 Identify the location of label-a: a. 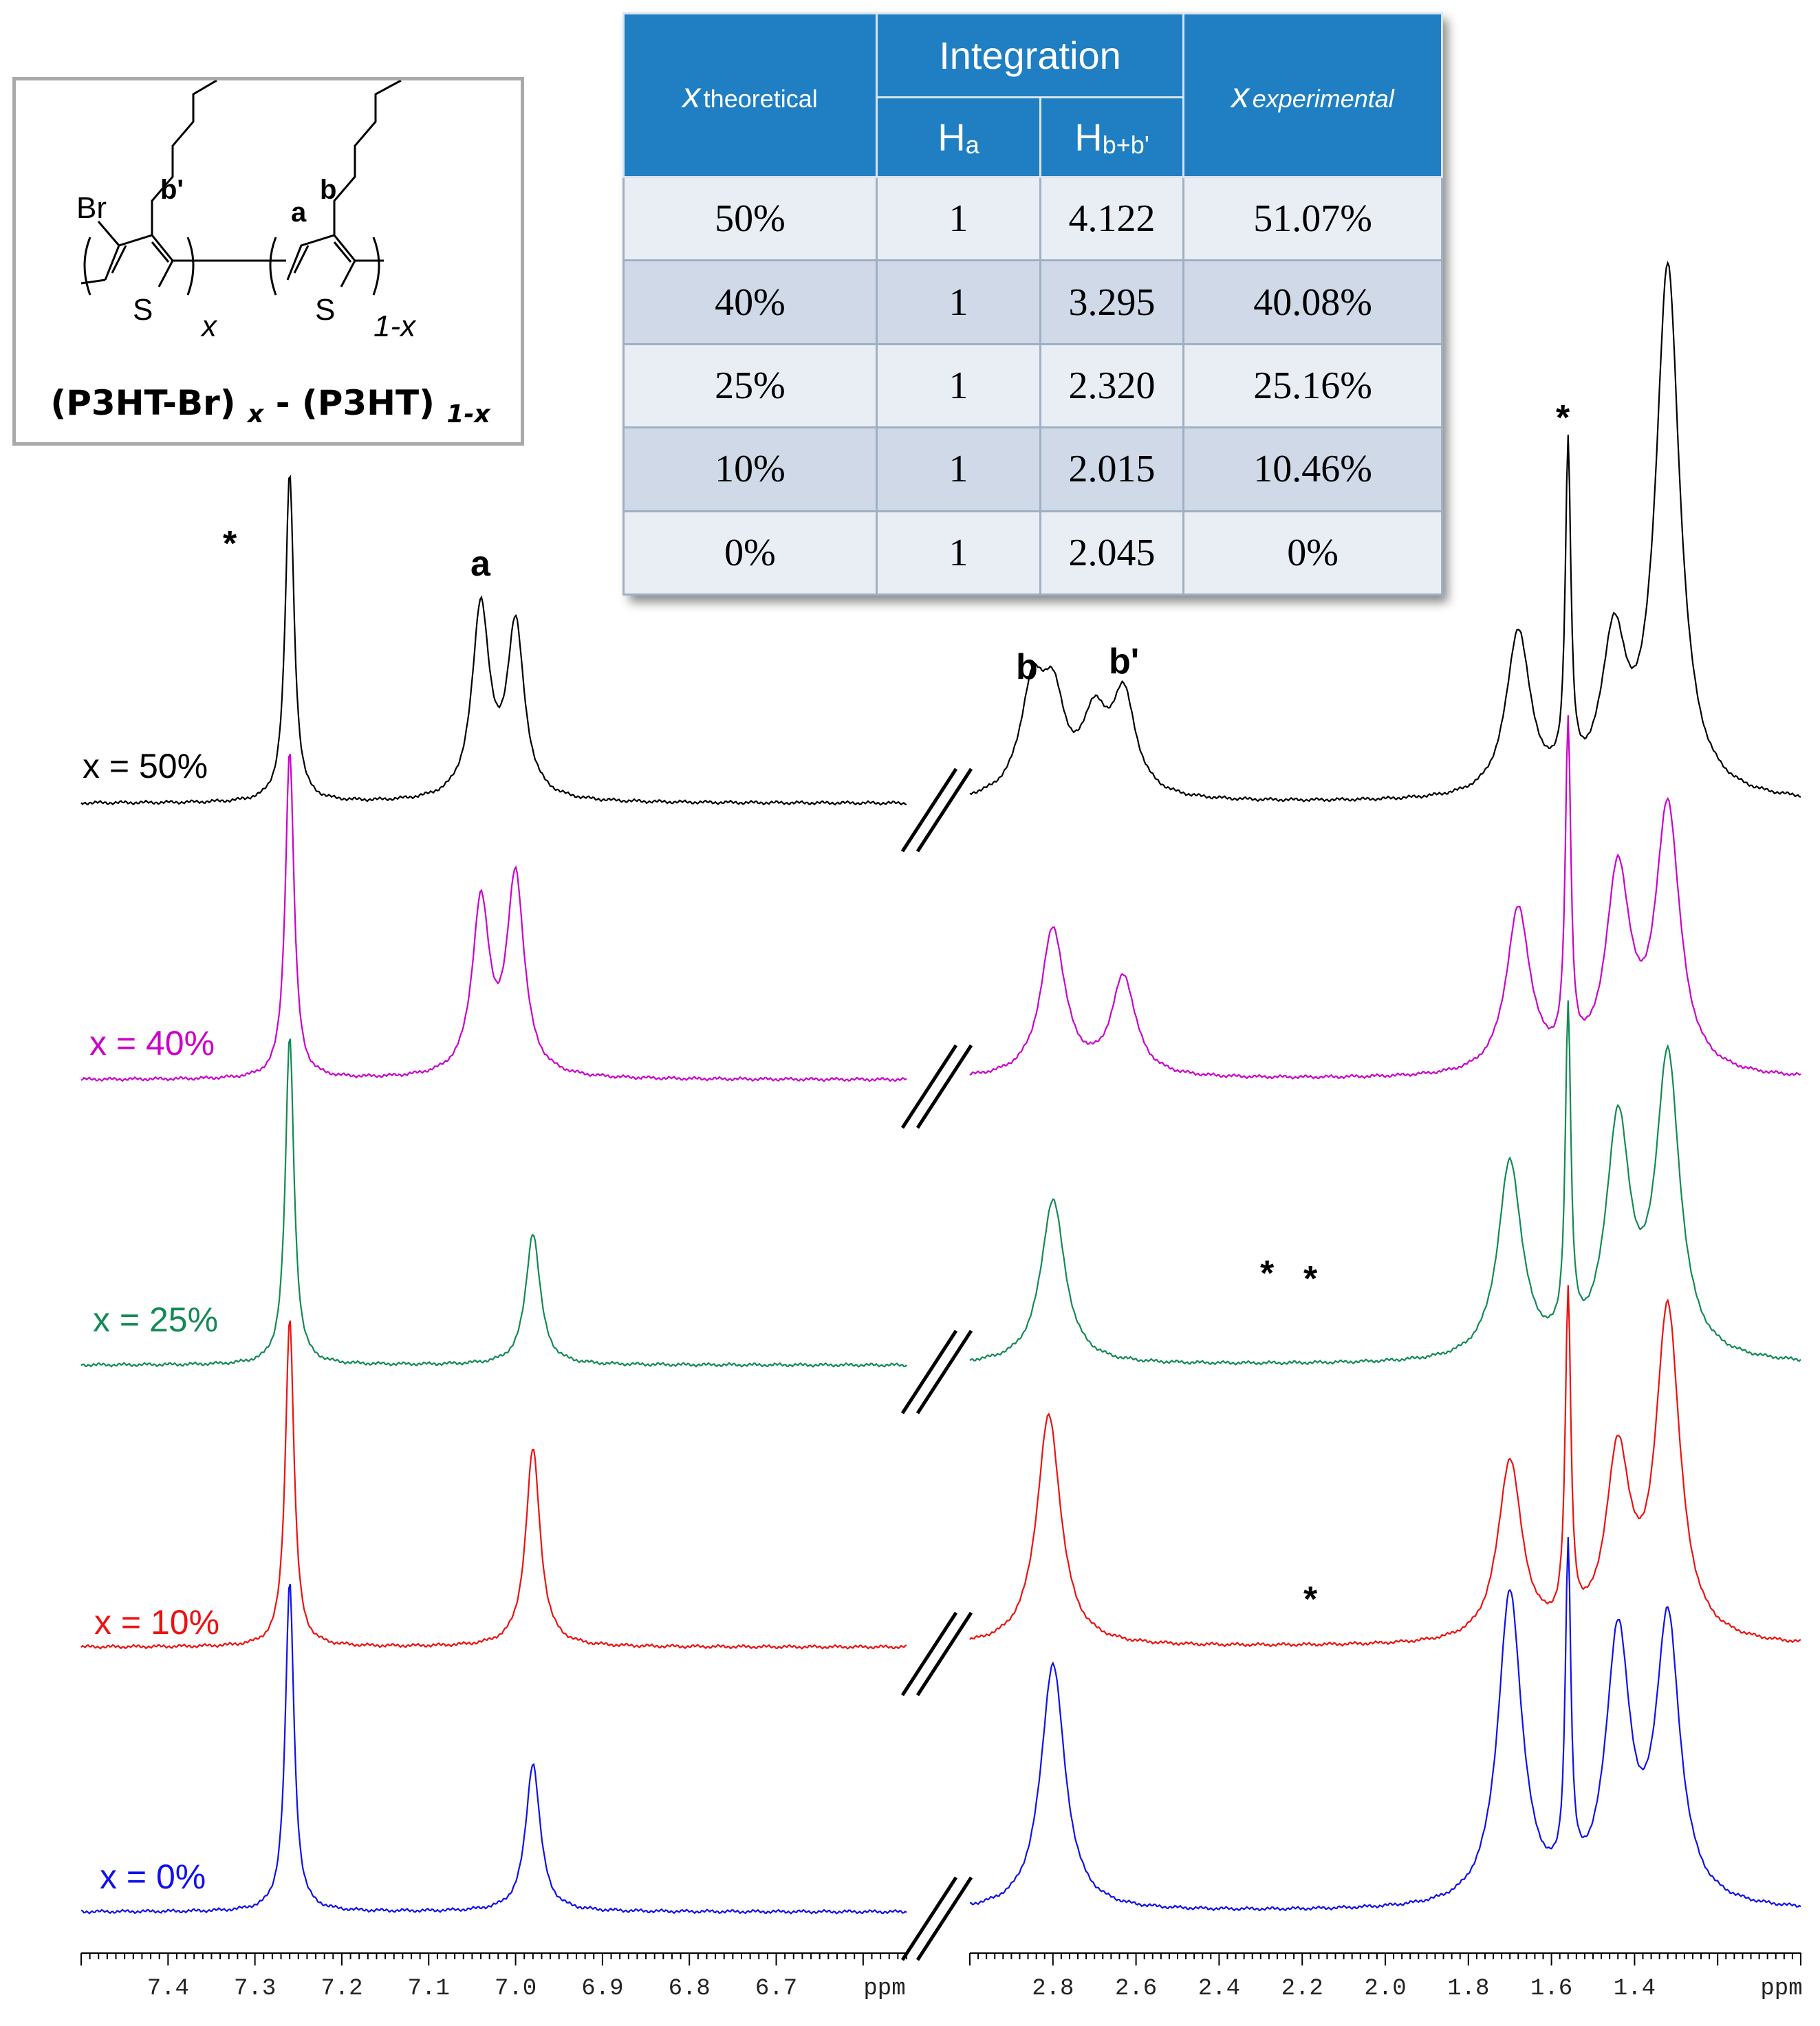
(299, 212).